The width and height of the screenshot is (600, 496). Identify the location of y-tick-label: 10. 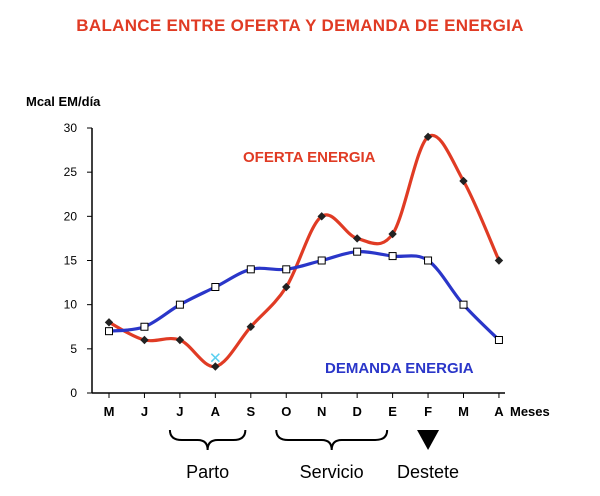
(71, 305).